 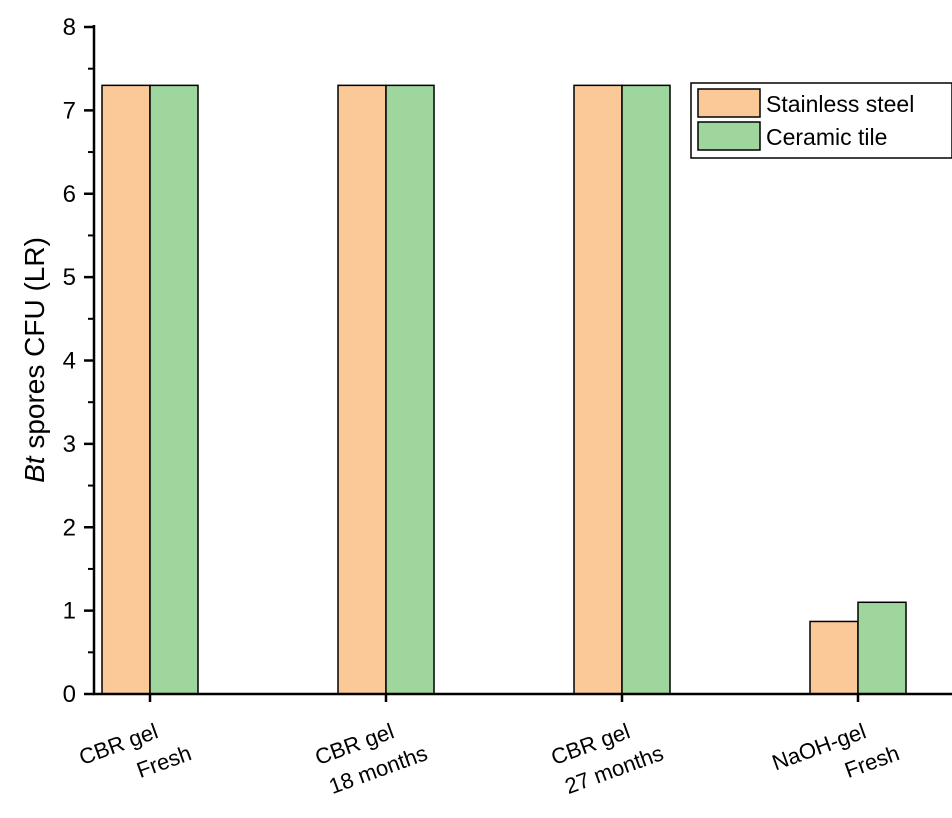 What do you see at coordinates (729, 103) in the screenshot?
I see `legend-swatch-stainless-steel` at bounding box center [729, 103].